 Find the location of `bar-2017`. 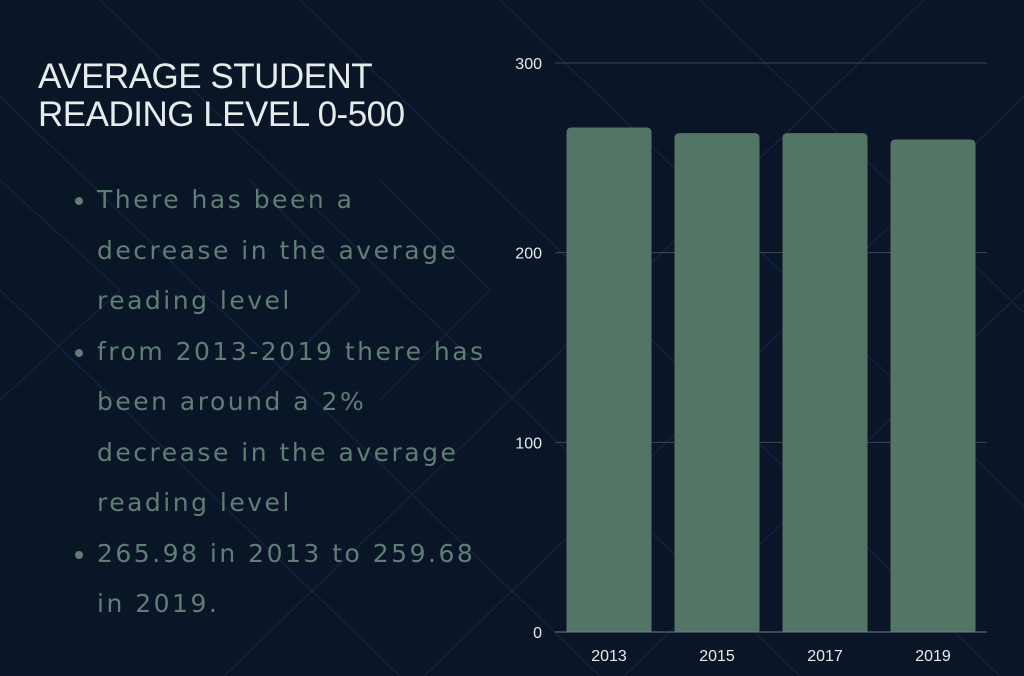

bar-2017 is located at coordinates (825, 382).